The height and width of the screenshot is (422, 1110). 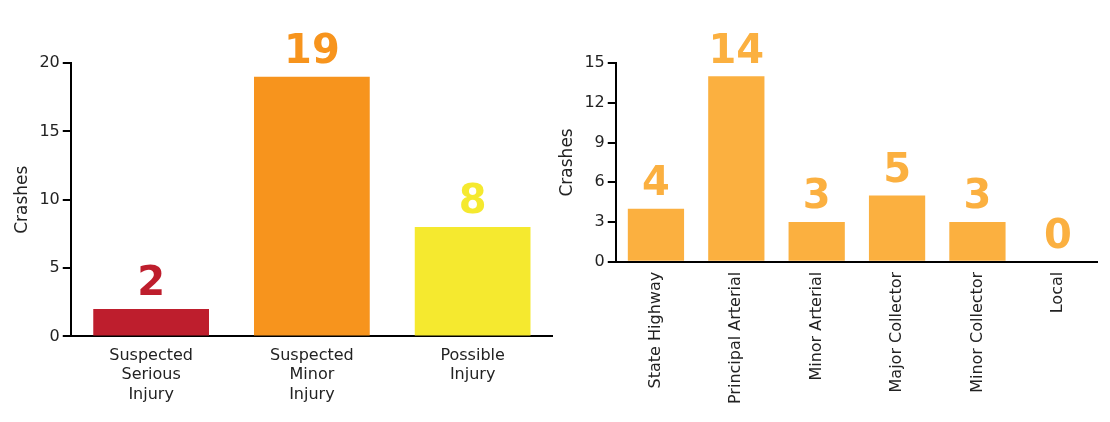 I want to click on data-label: 14, so click(x=736, y=48).